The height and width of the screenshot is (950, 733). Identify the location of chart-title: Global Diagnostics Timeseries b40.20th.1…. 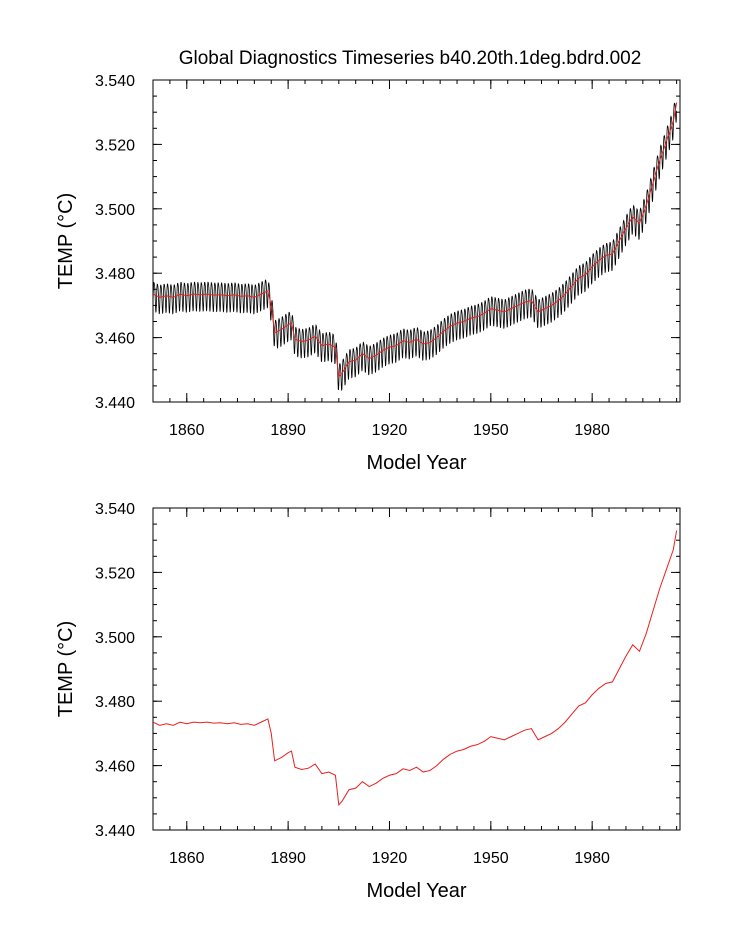
(410, 58).